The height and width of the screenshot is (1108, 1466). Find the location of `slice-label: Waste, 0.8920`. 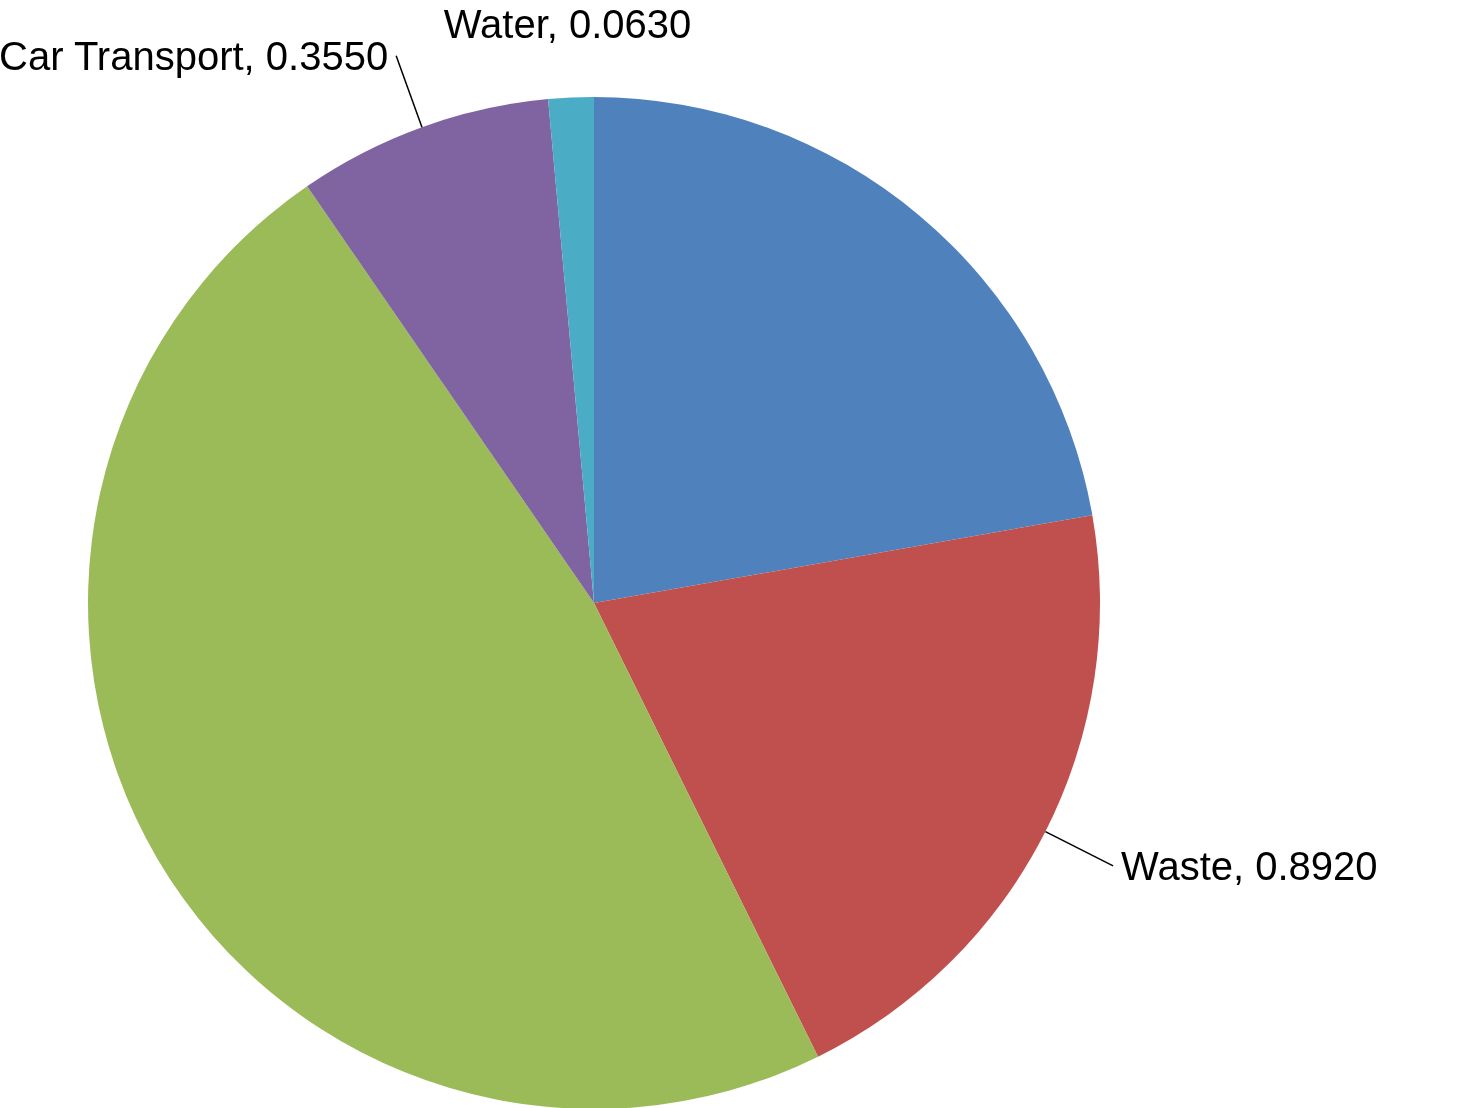

slice-label: Waste, 0.8920 is located at coordinates (1249, 865).